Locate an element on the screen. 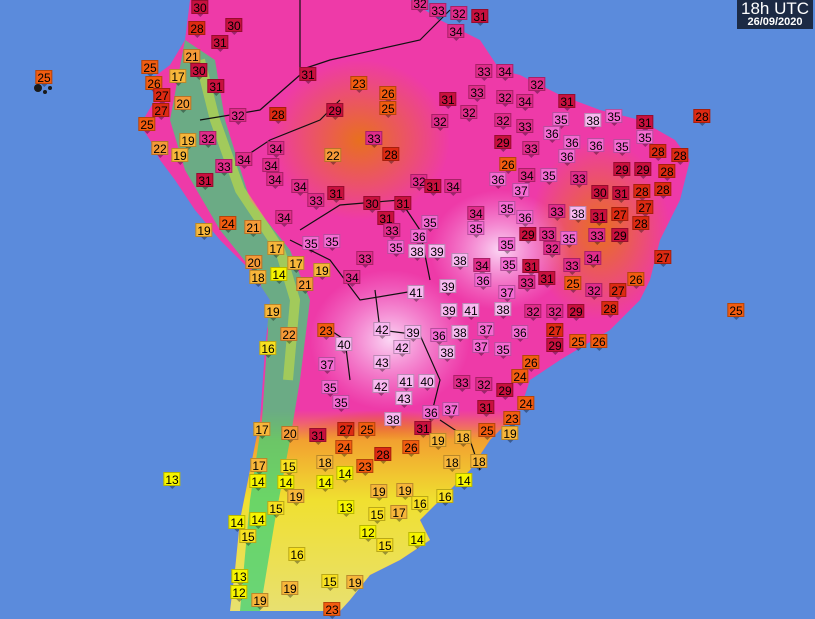 The image size is (815, 619). station-temperature-label: 43 is located at coordinates (382, 363).